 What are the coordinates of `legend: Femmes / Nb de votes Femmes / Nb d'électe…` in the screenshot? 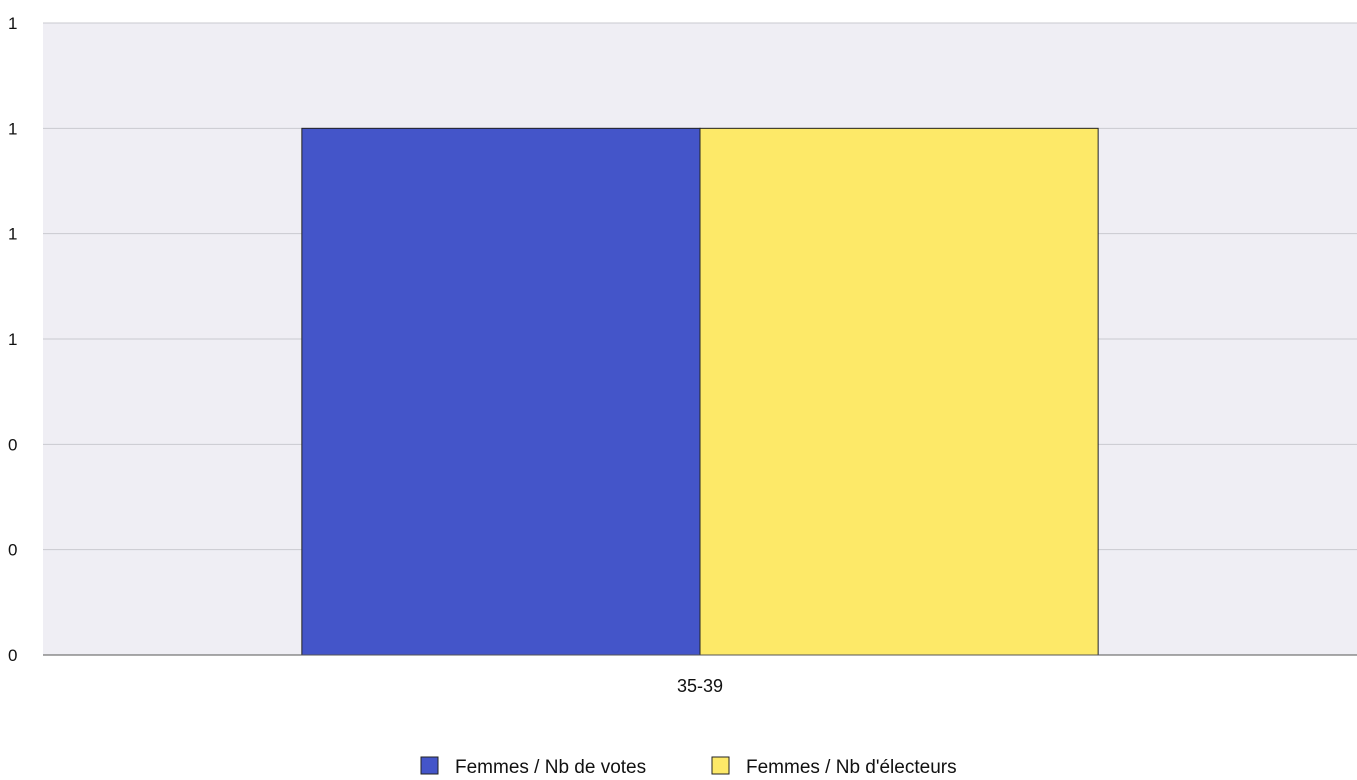 It's located at (688, 767).